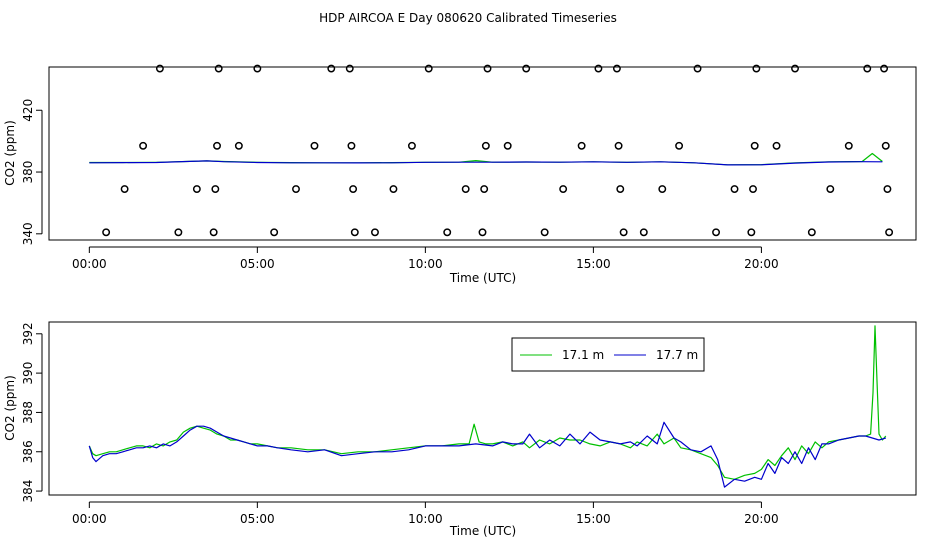  What do you see at coordinates (257, 264) in the screenshot?
I see `top-x-tick-label: 05:00` at bounding box center [257, 264].